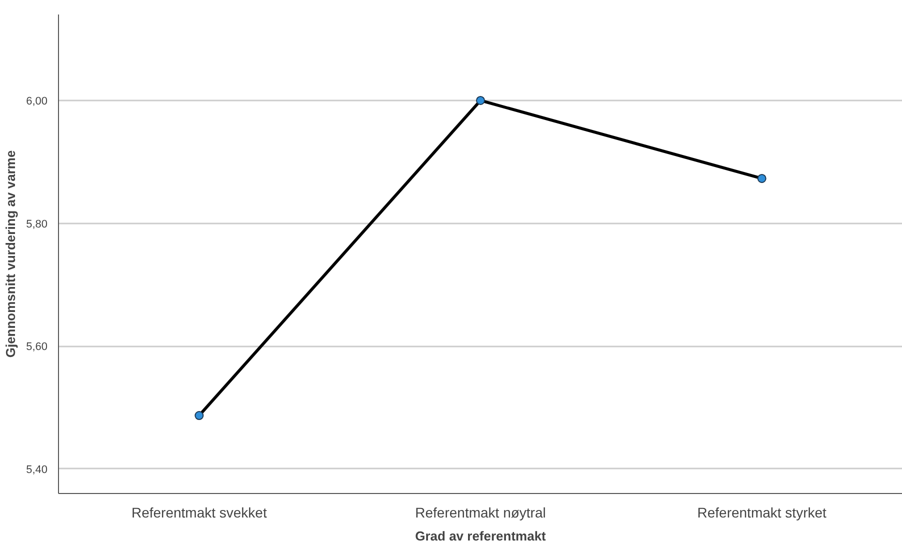 This screenshot has width=902, height=546. Describe the element at coordinates (762, 512) in the screenshot. I see `x-tick-label: Referentmakt styrket` at that location.